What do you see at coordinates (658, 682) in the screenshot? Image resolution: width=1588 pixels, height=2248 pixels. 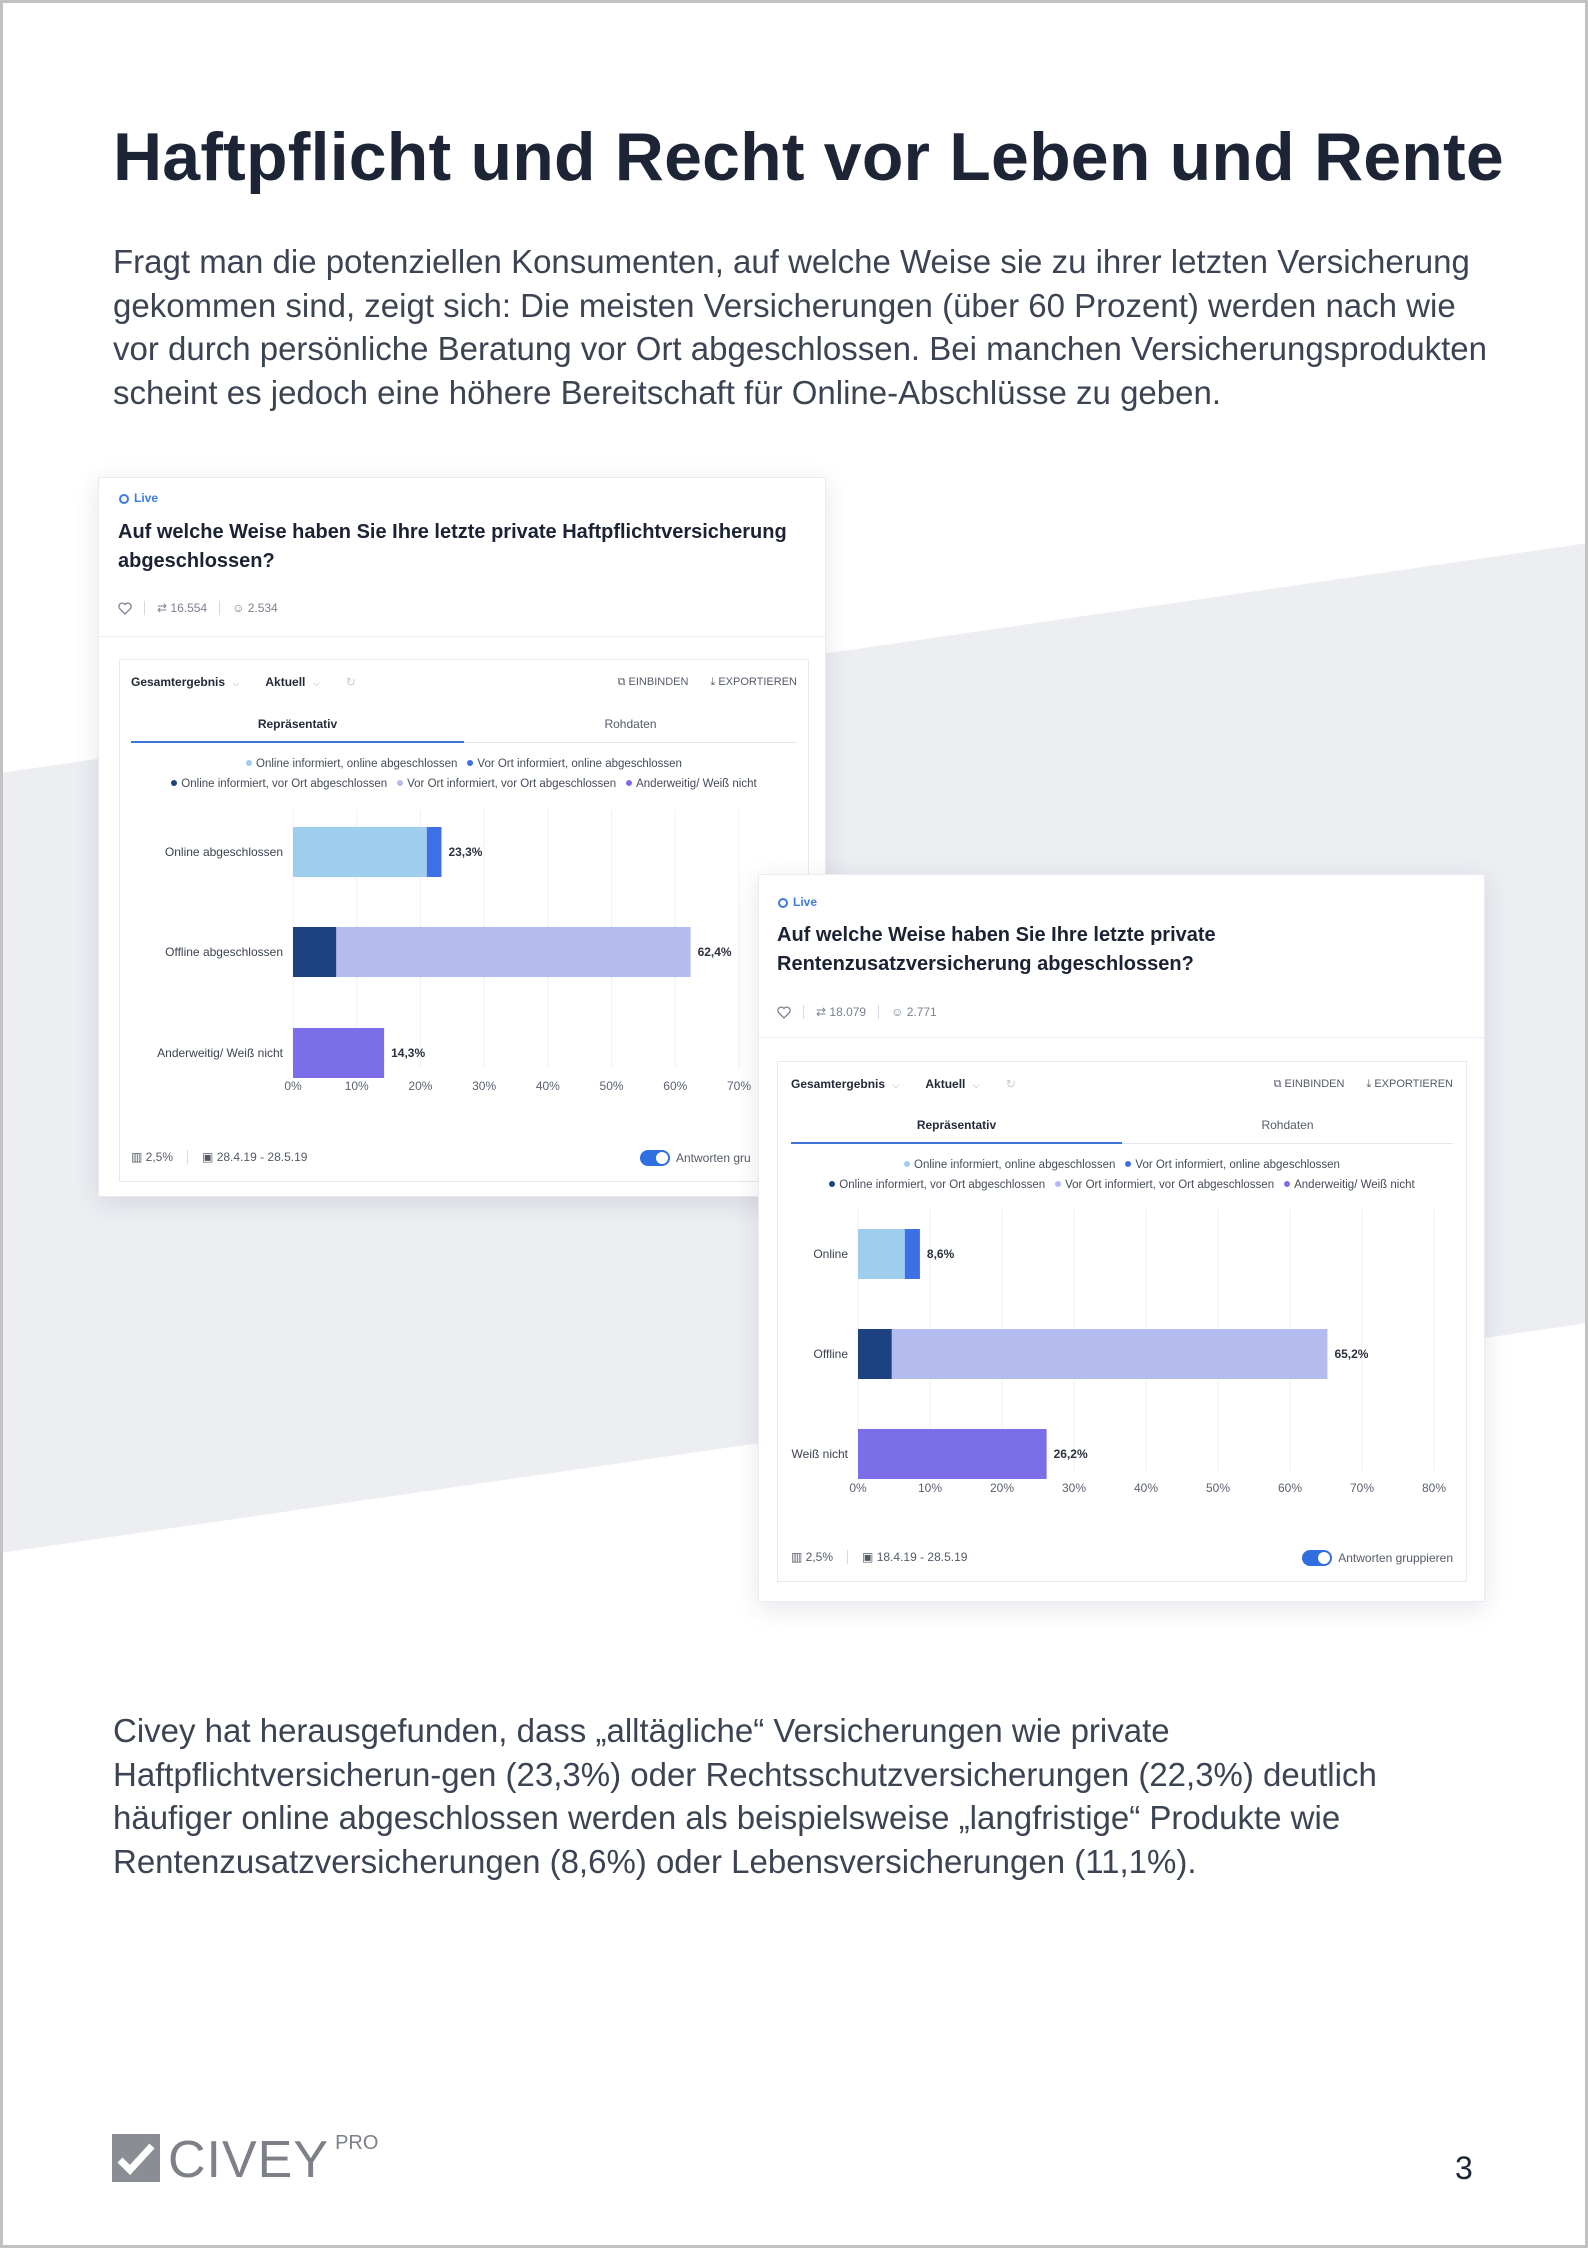 I see `embed-label: EINBINDEN` at bounding box center [658, 682].